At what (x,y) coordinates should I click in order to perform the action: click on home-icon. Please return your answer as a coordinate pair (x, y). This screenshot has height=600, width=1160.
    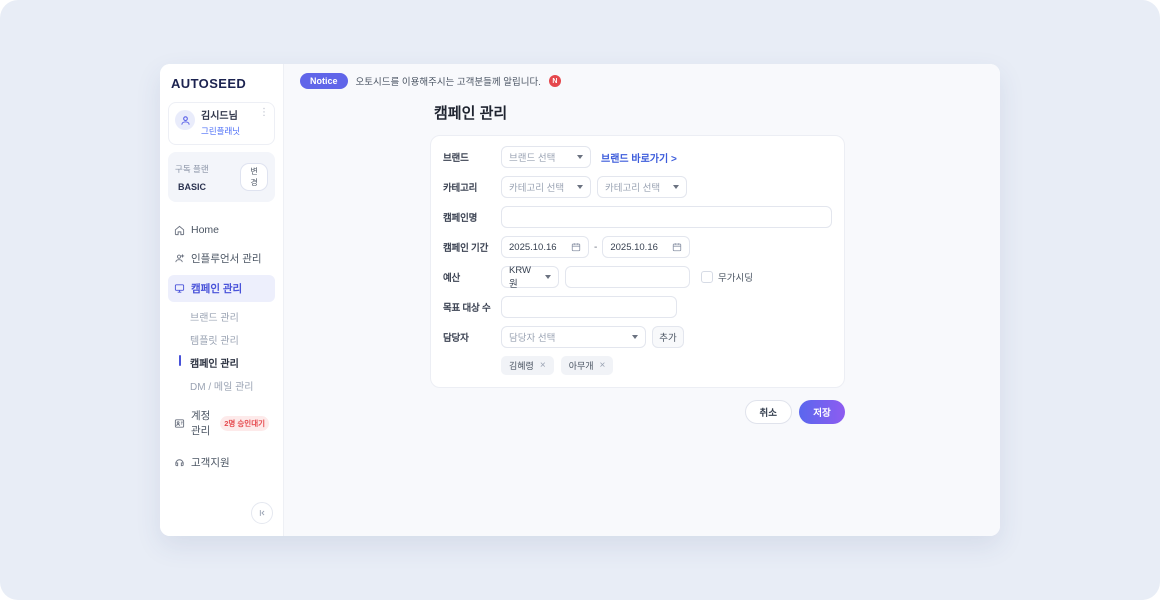
    Looking at the image, I should click on (179, 230).